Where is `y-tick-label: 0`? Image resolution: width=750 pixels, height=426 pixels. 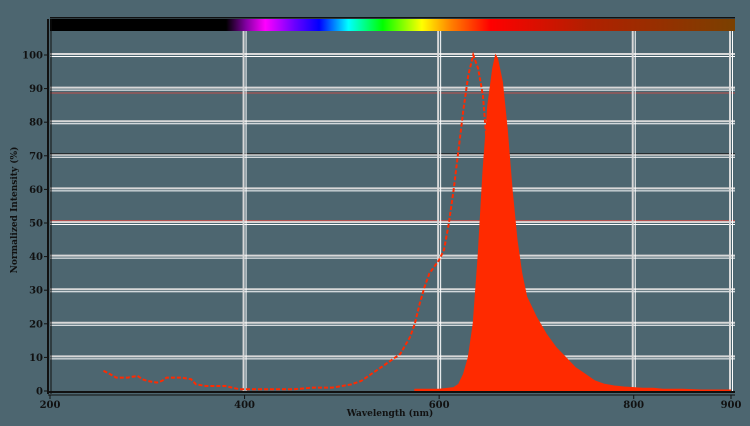
y-tick-label: 0 is located at coordinates (39, 392).